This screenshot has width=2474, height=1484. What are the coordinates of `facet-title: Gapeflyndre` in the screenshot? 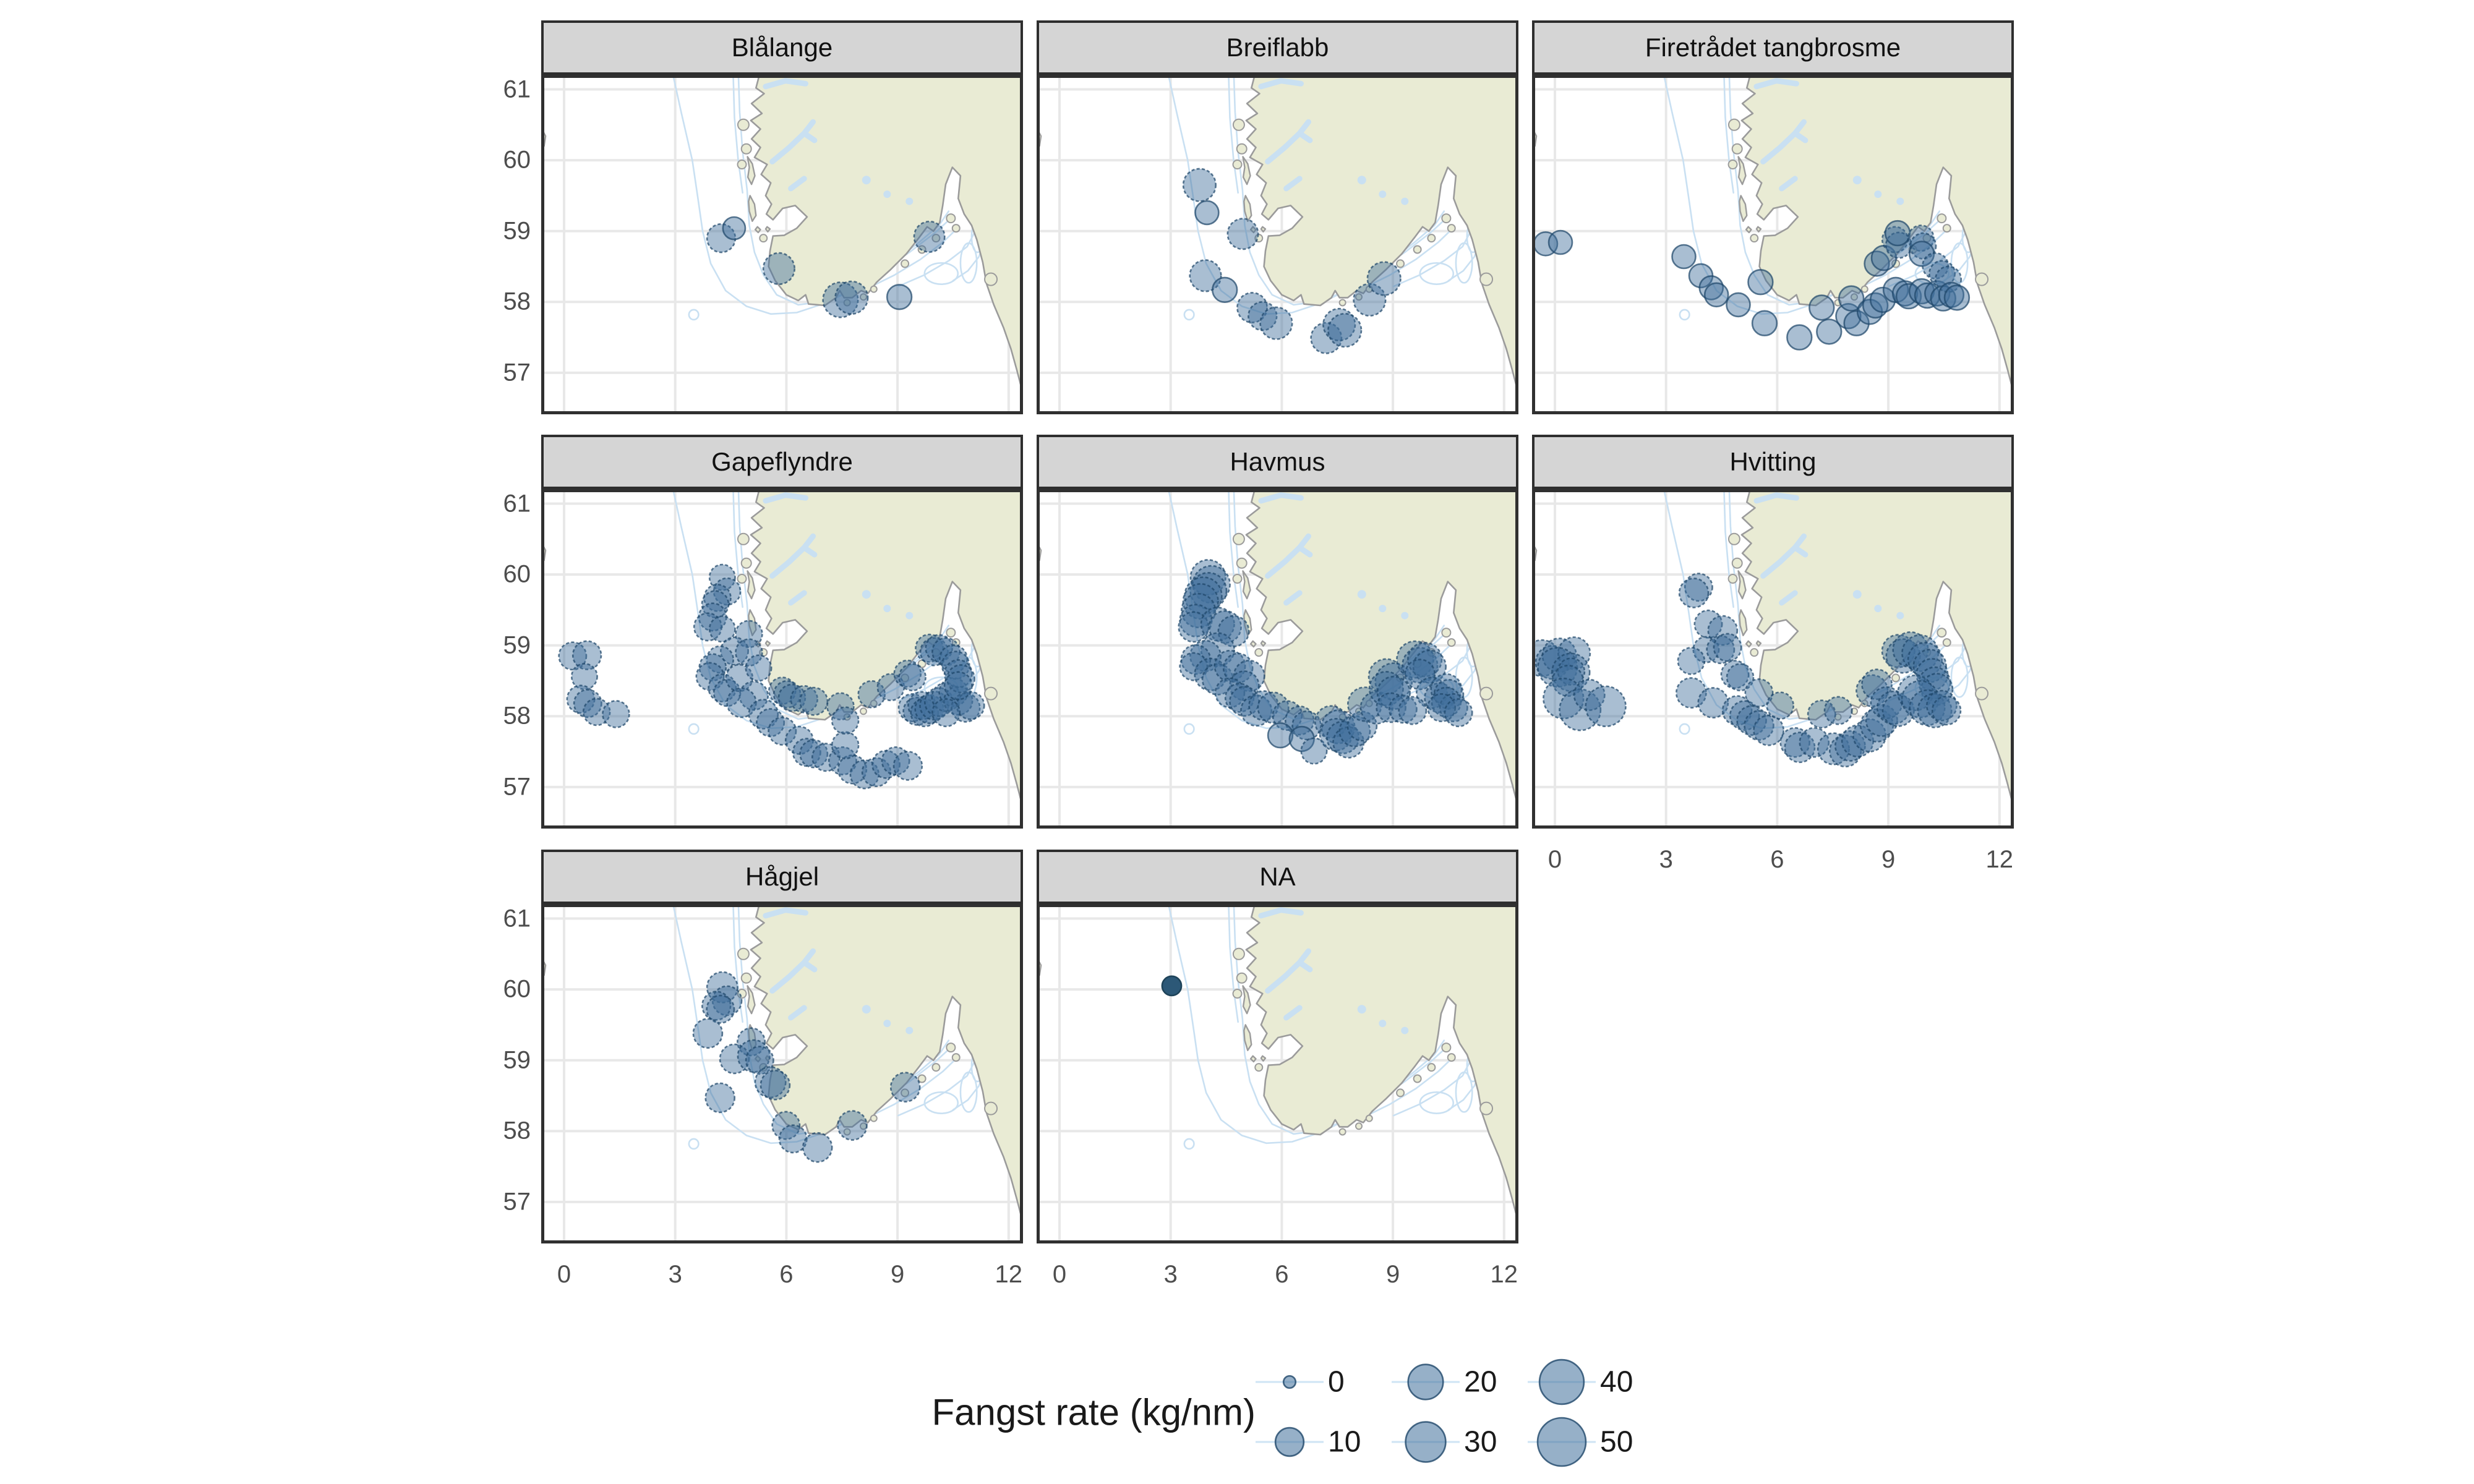 It's located at (782, 461).